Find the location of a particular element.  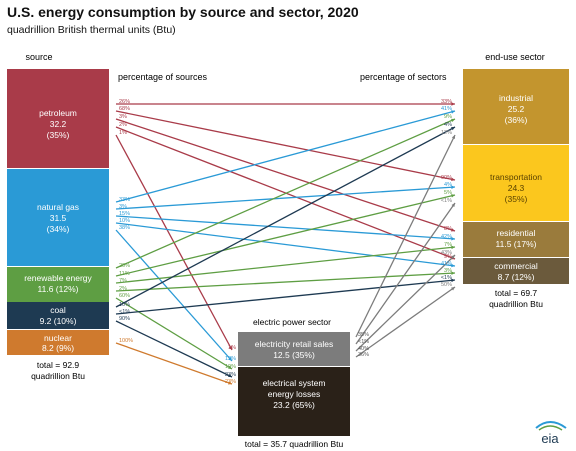

energy-losses-value: 23.2 (65%) is located at coordinates (294, 405).